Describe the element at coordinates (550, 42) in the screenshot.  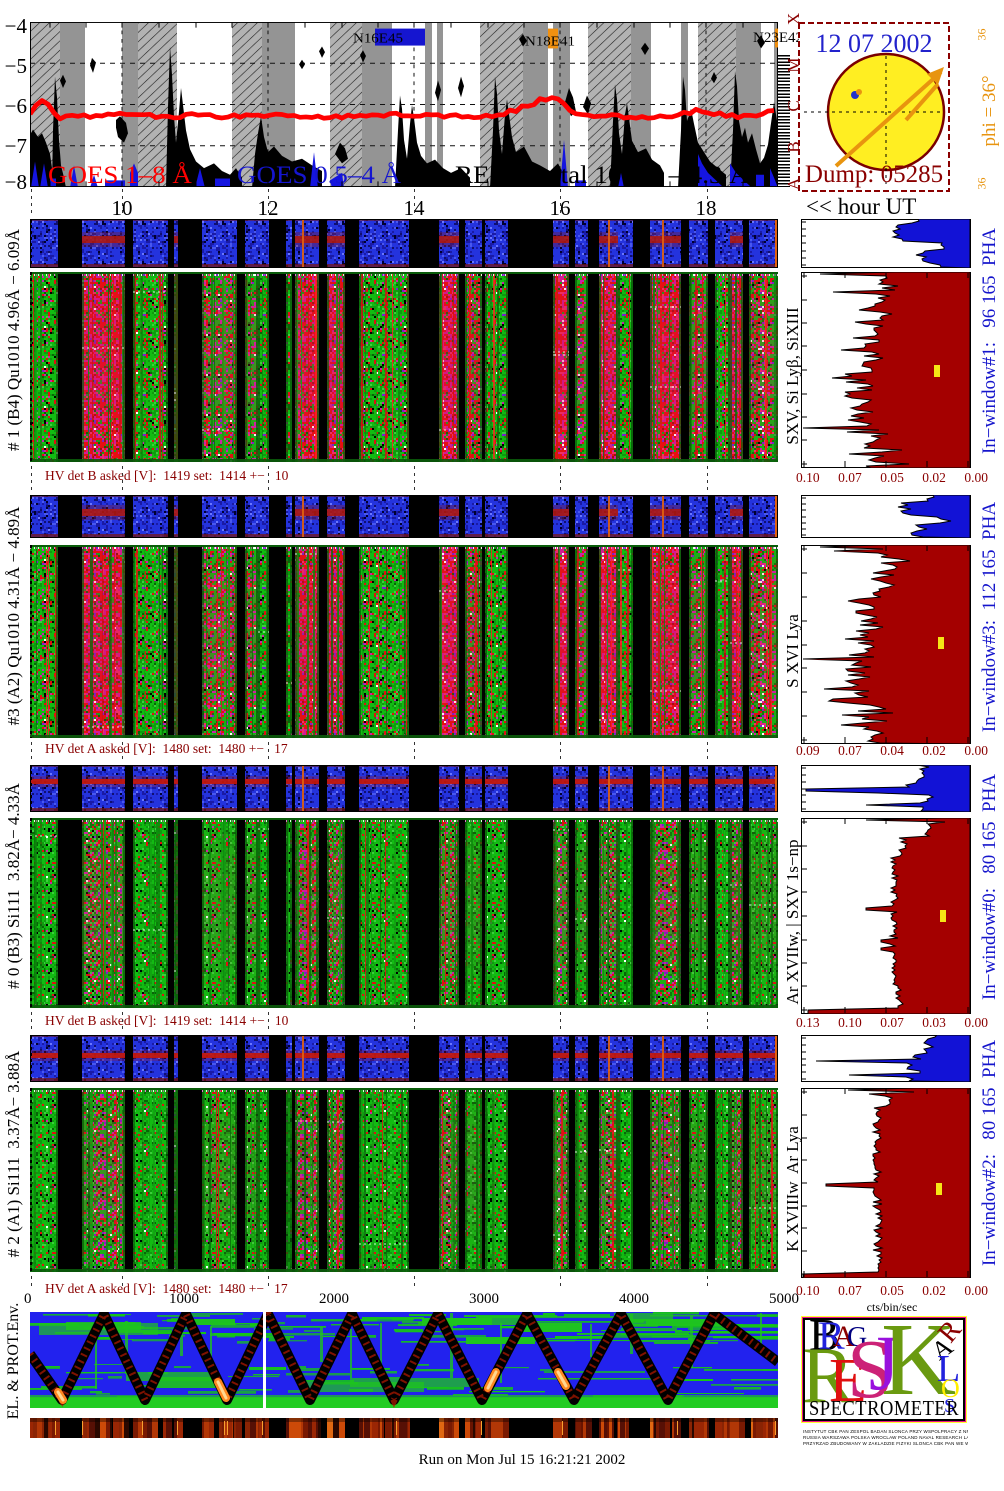
I see `svg-text: N18E41` at that location.